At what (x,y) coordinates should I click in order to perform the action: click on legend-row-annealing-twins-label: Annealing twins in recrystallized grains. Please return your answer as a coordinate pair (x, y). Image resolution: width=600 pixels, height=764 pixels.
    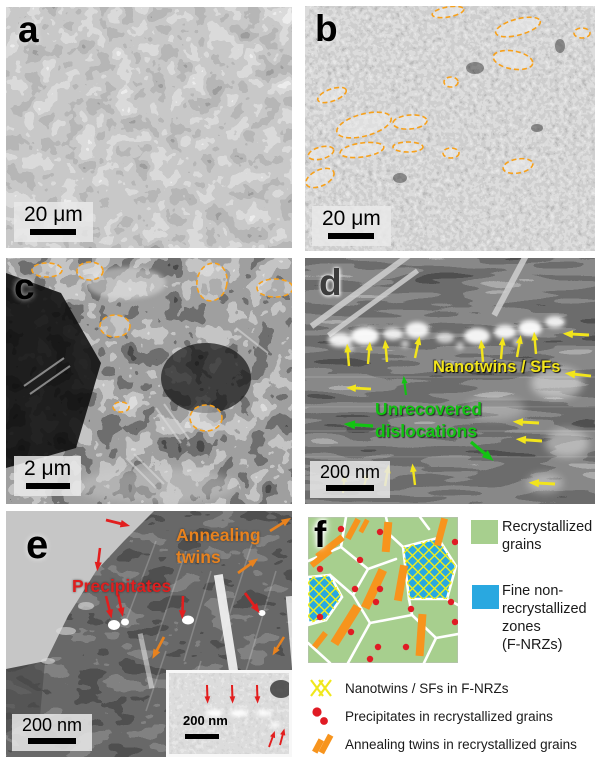
    Looking at the image, I should click on (461, 744).